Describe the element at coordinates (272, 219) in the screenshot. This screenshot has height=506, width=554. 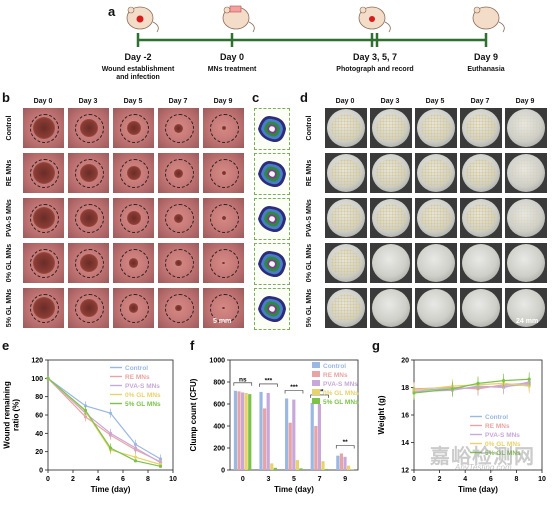
I see `wound-trace-svg` at that location.